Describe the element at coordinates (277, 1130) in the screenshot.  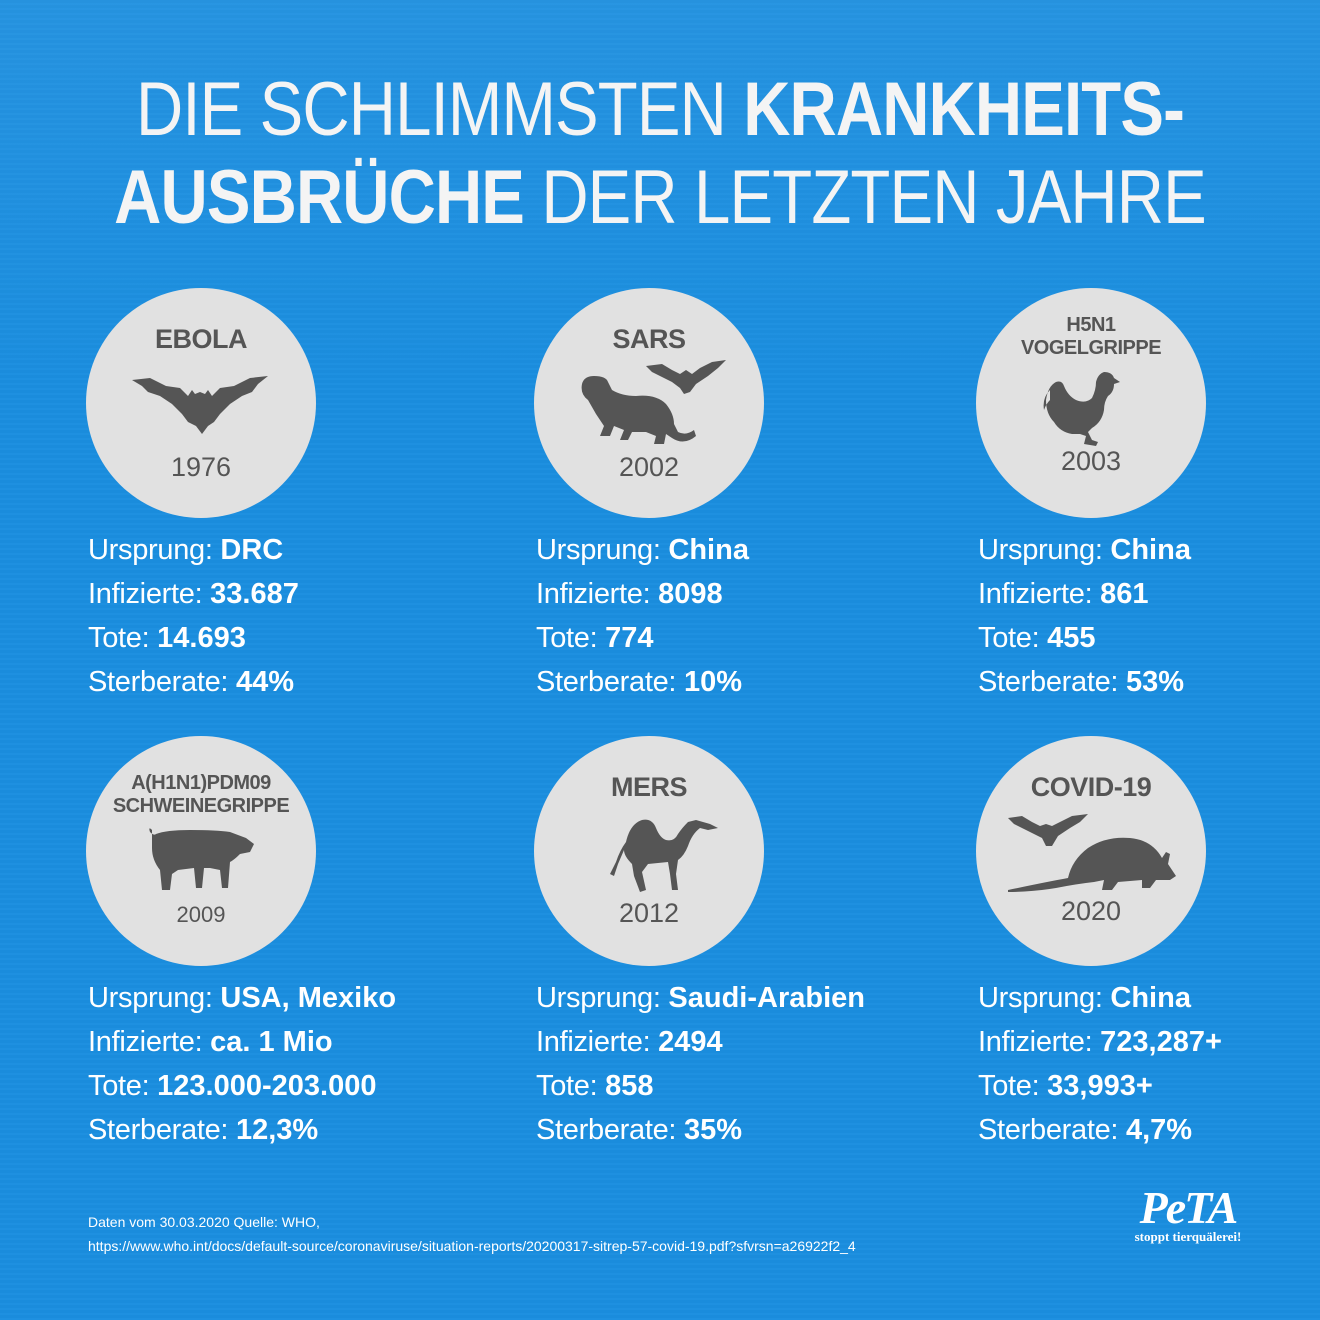
I see `stat-value: 12,3%` at that location.